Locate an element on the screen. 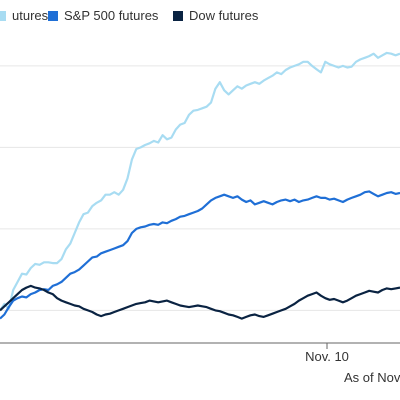 Image resolution: width=400 pixels, height=400 pixels. legend-item-series-3: Dow futures is located at coordinates (215, 15).